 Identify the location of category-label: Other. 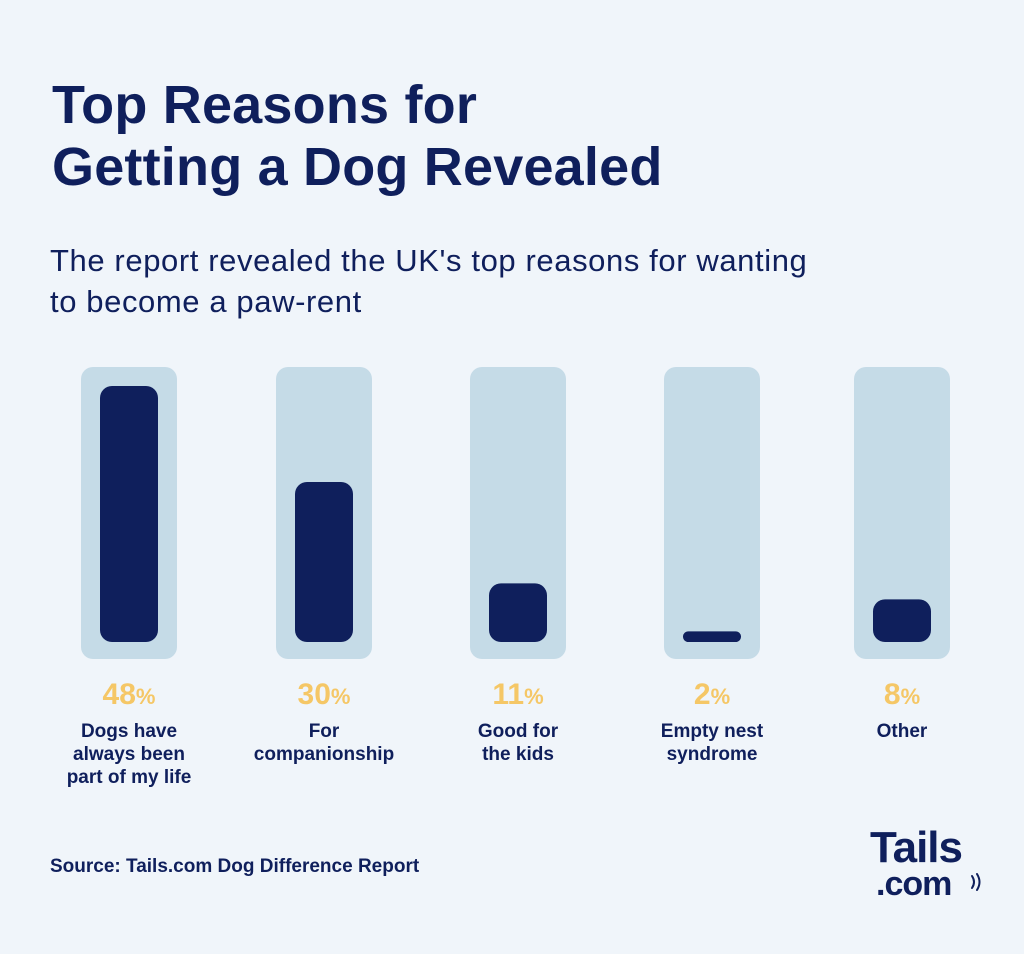
(902, 731).